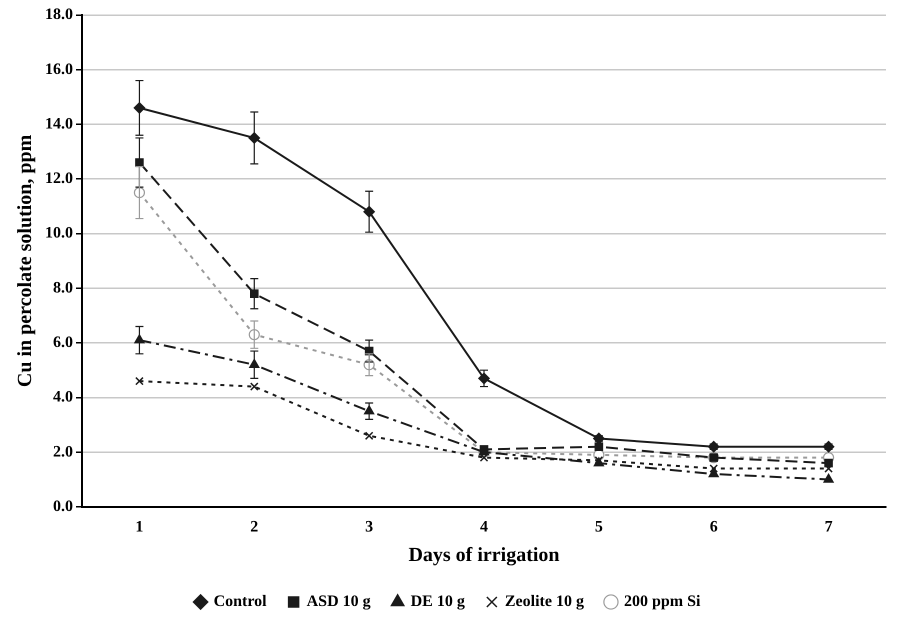  Describe the element at coordinates (59, 15) in the screenshot. I see `y-tick-label: 18.0` at that location.